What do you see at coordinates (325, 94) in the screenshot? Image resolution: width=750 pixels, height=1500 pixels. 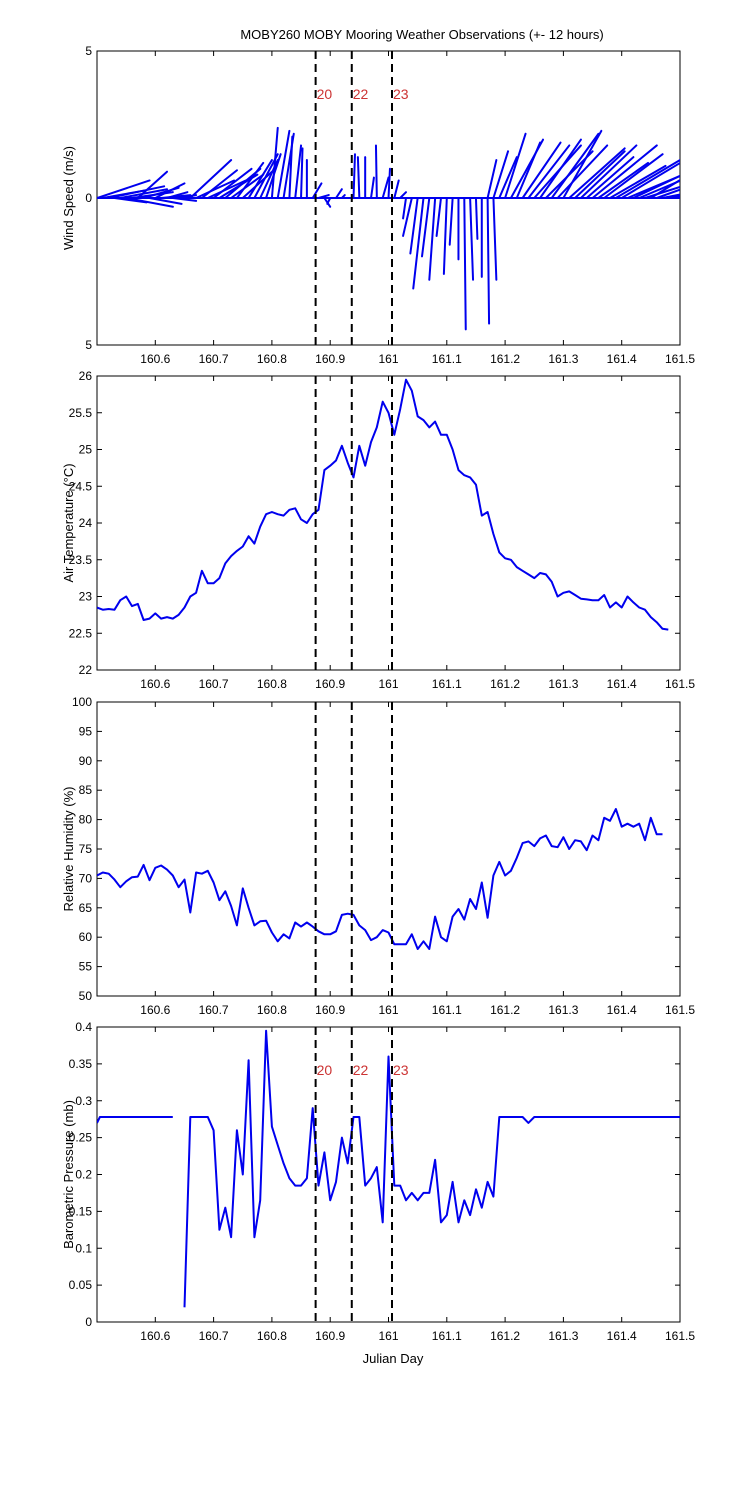 I see `wind-event-marker-label: 20` at bounding box center [325, 94].